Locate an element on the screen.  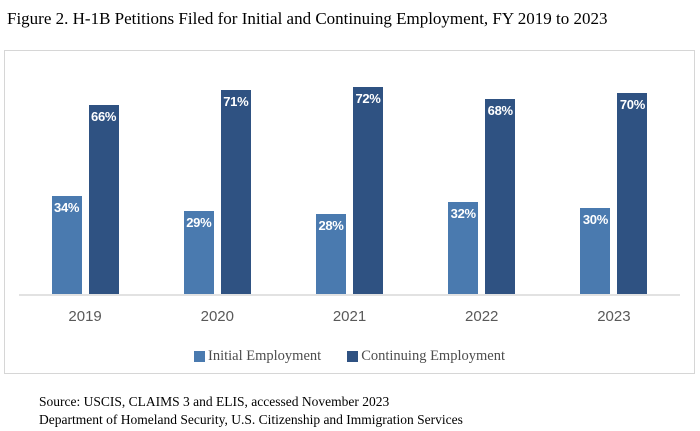
legend-swatch-continuing-icon is located at coordinates (353, 356).